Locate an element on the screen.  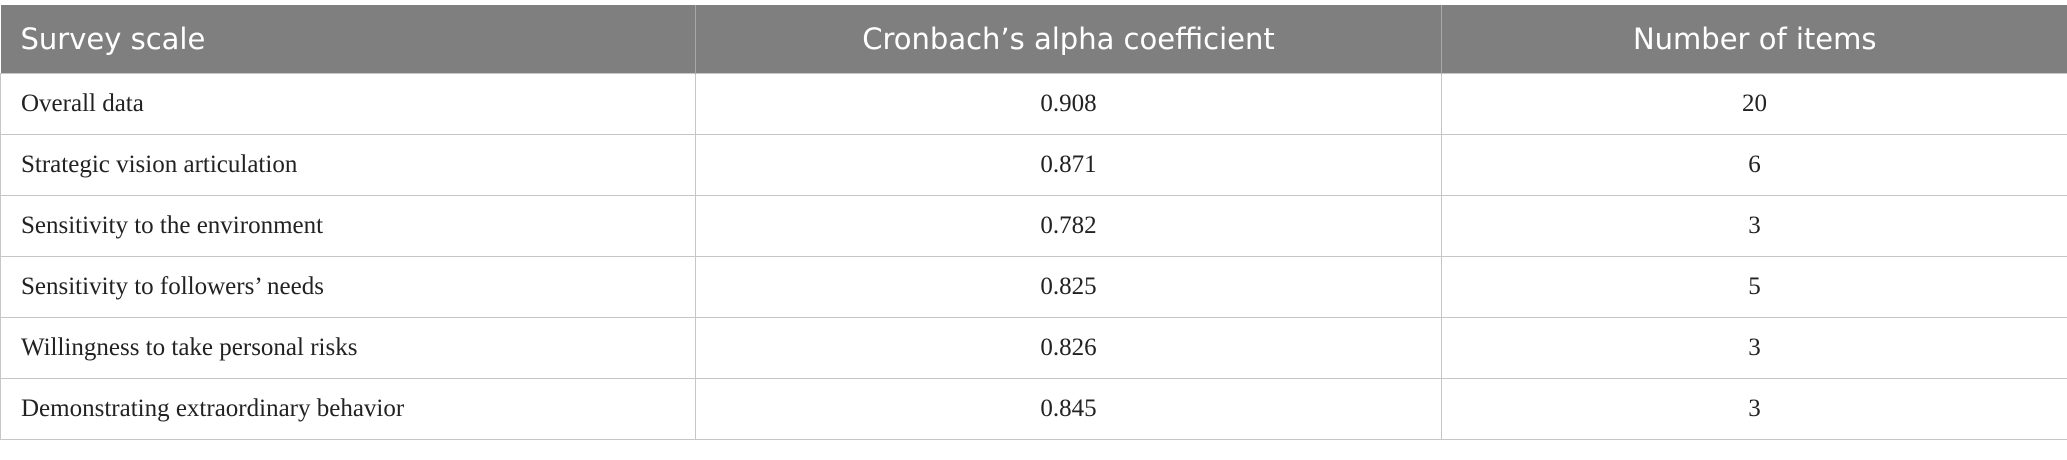
scale-name: Sensitivity to the environment is located at coordinates (348, 226).